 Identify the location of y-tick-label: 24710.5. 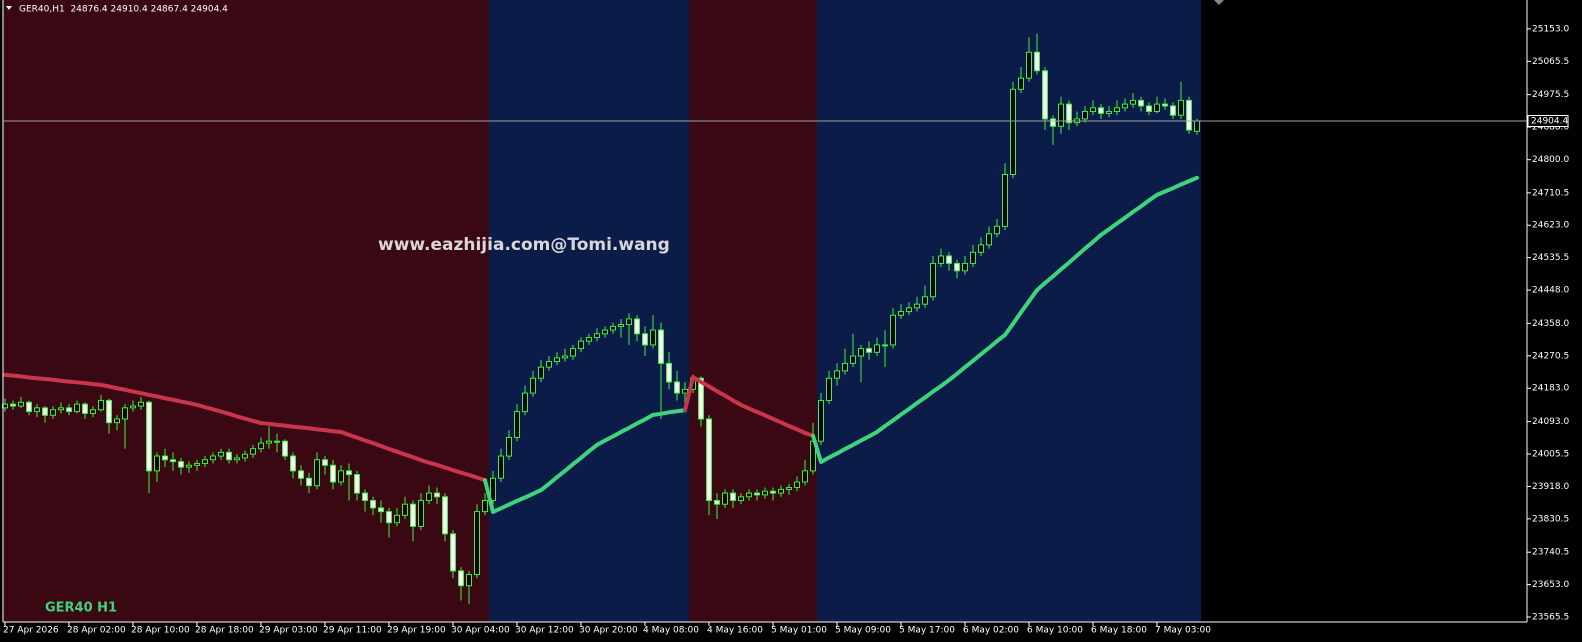
(1550, 193).